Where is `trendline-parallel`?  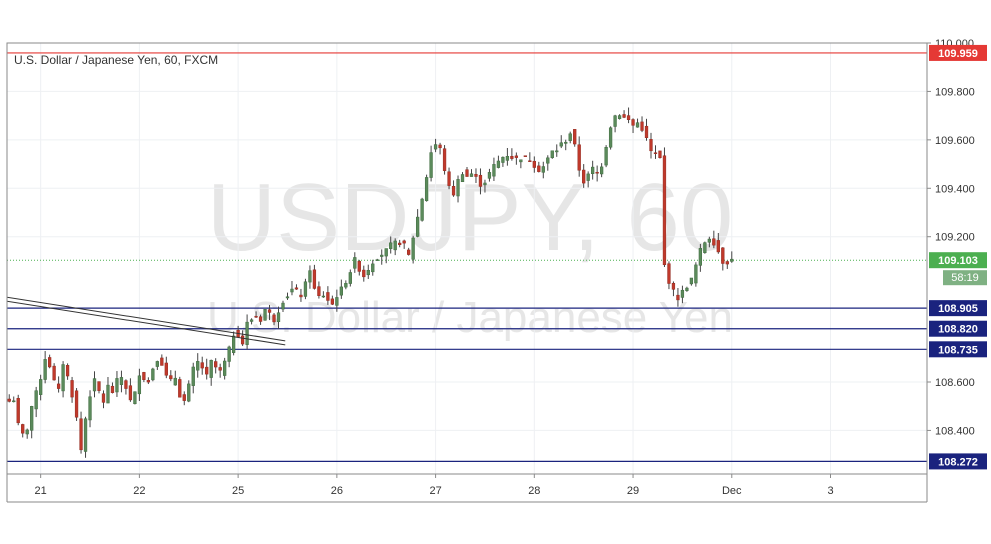
trendline-parallel is located at coordinates (146, 323).